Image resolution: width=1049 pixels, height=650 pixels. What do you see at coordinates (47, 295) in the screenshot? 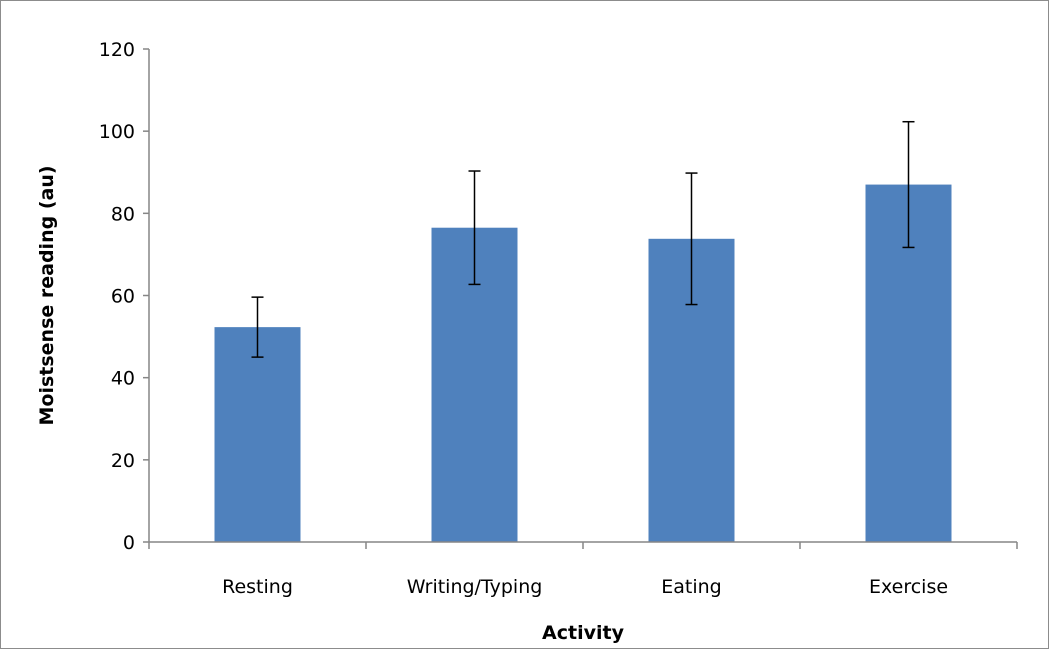
I see `y-axis-title: Moistsense reading (au)` at bounding box center [47, 295].